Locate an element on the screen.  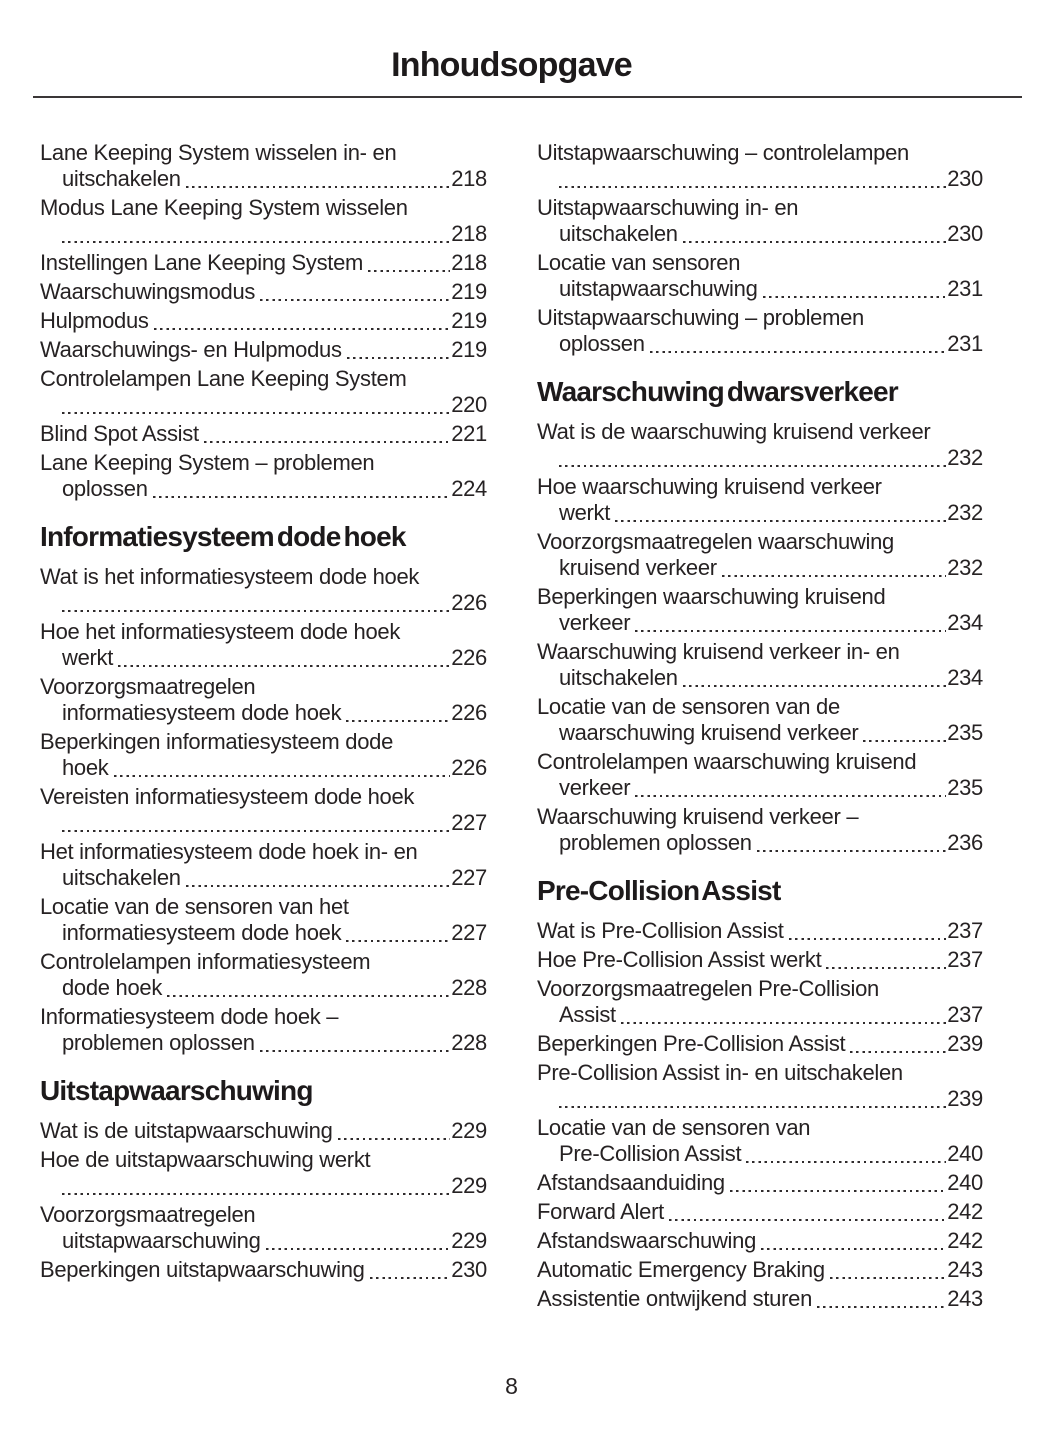
toc-entry-text: Hoe het informatiesysteem dode hoek is located at coordinates (220, 631).